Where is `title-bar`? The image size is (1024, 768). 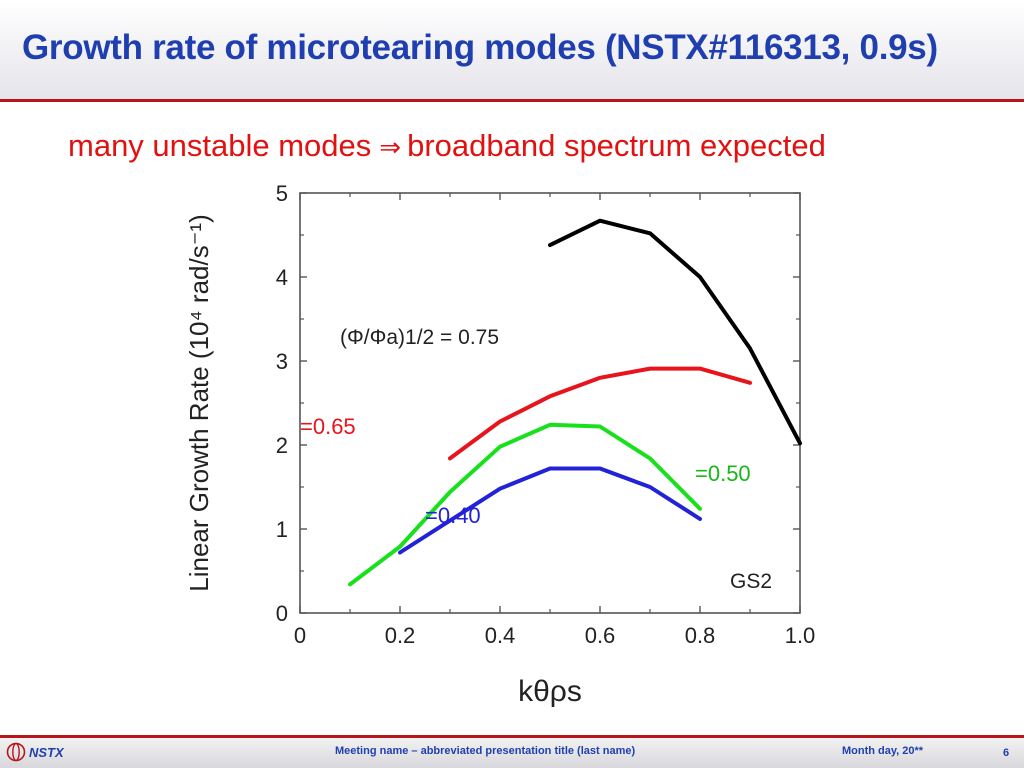
title-bar is located at coordinates (512, 50).